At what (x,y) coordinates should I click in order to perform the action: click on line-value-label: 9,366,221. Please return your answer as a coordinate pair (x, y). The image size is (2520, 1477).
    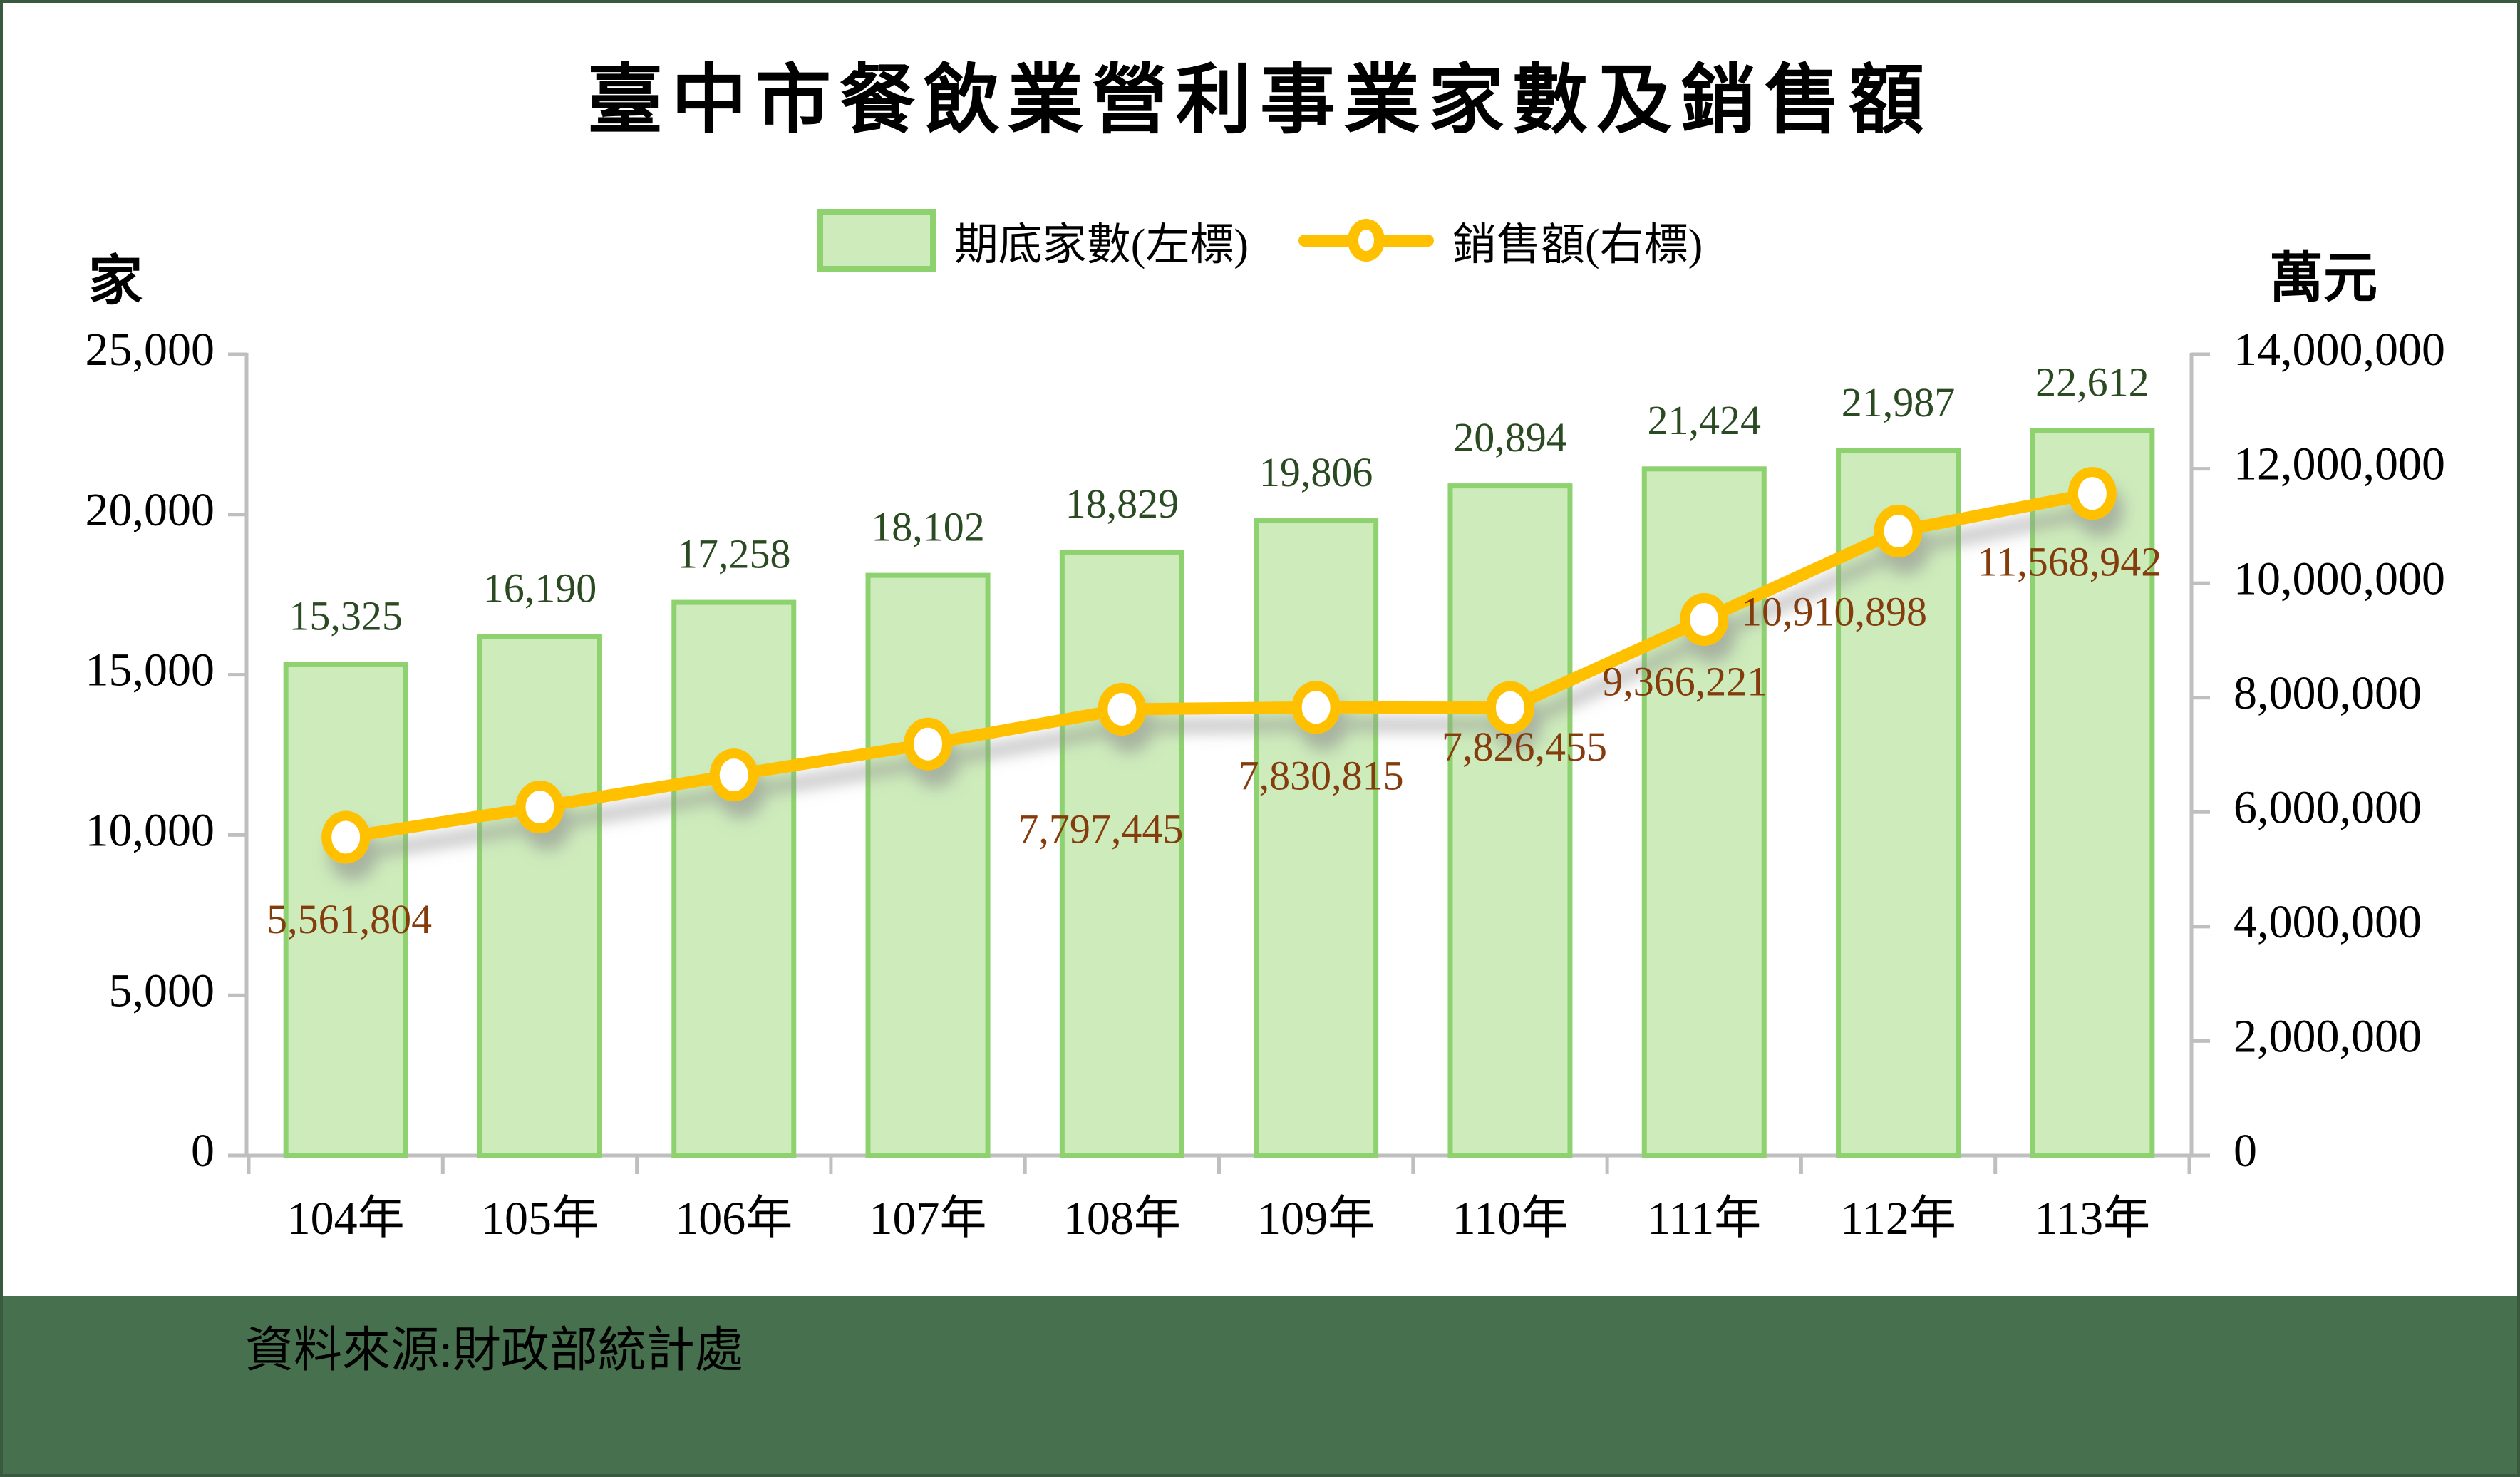
    Looking at the image, I should click on (1684, 681).